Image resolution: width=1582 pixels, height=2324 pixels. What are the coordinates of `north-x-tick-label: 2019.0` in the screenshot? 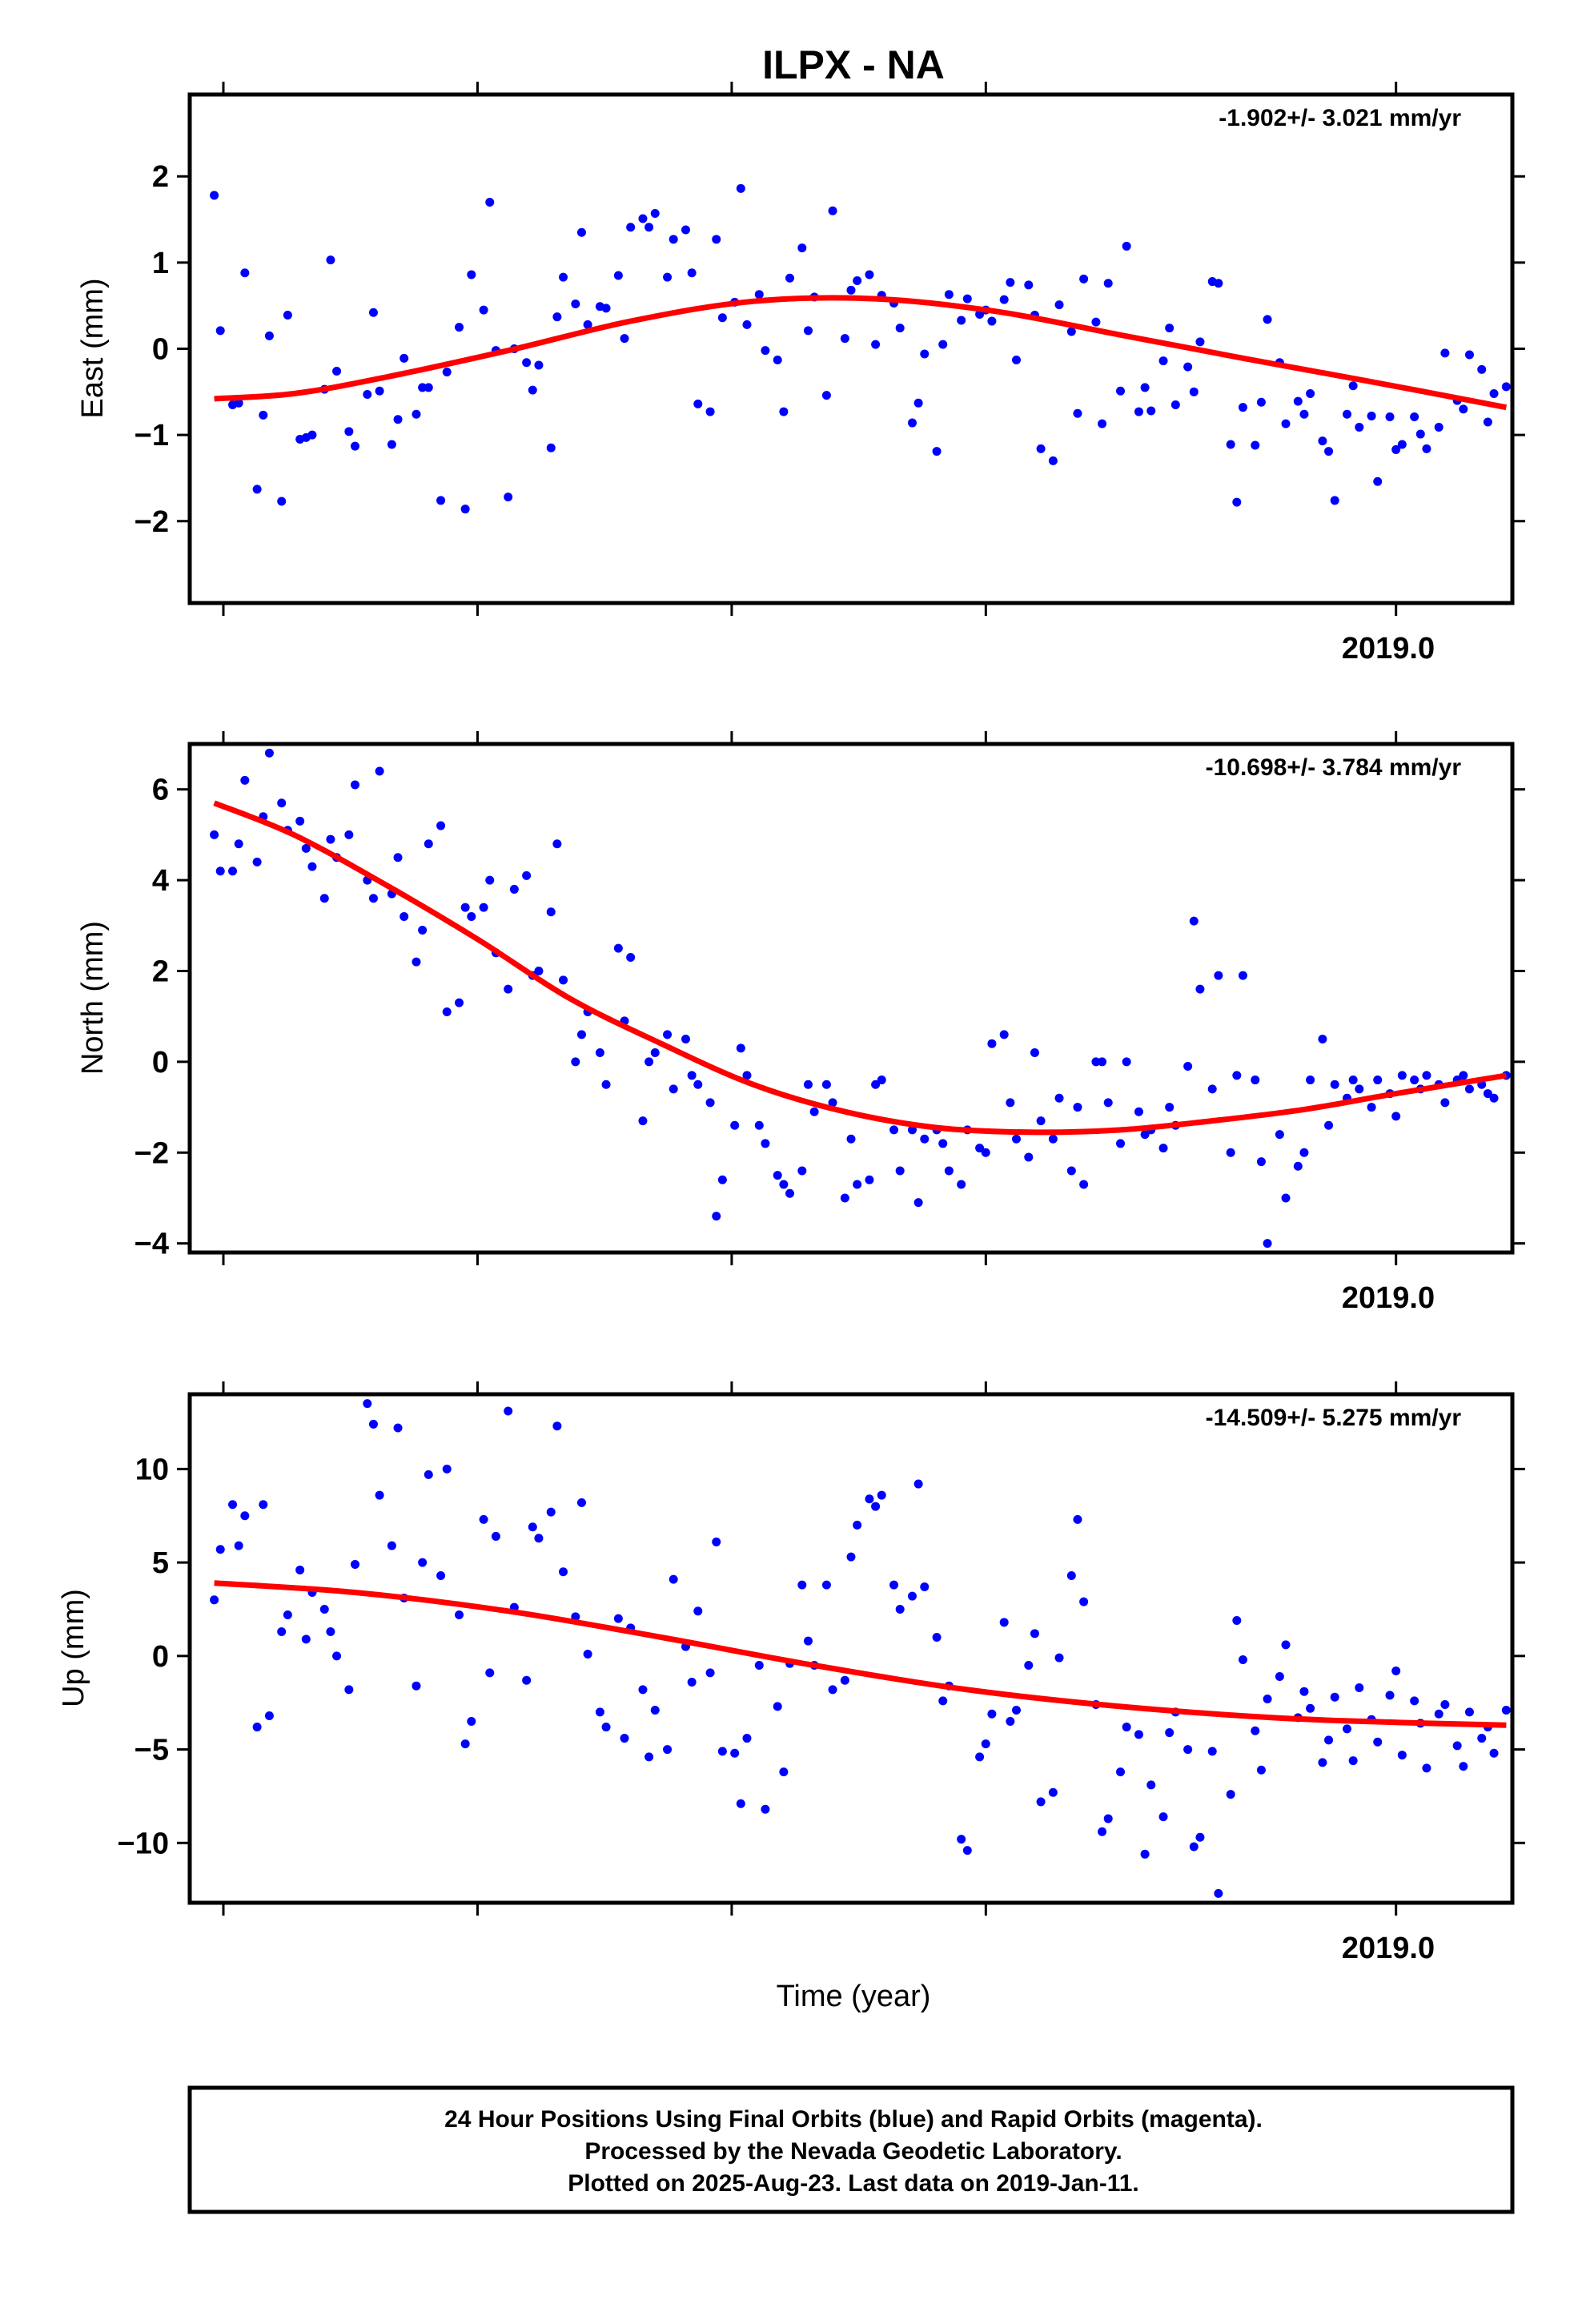 It's located at (1388, 1298).